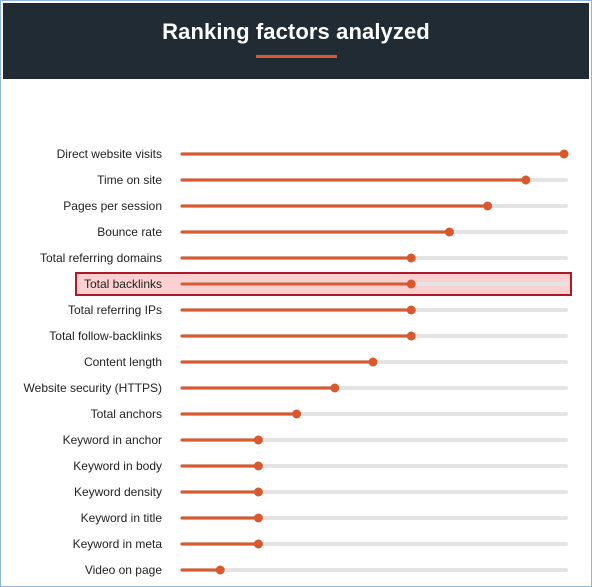 This screenshot has width=592, height=587. I want to click on chart-header: Ranking factors analyzed, so click(296, 41).